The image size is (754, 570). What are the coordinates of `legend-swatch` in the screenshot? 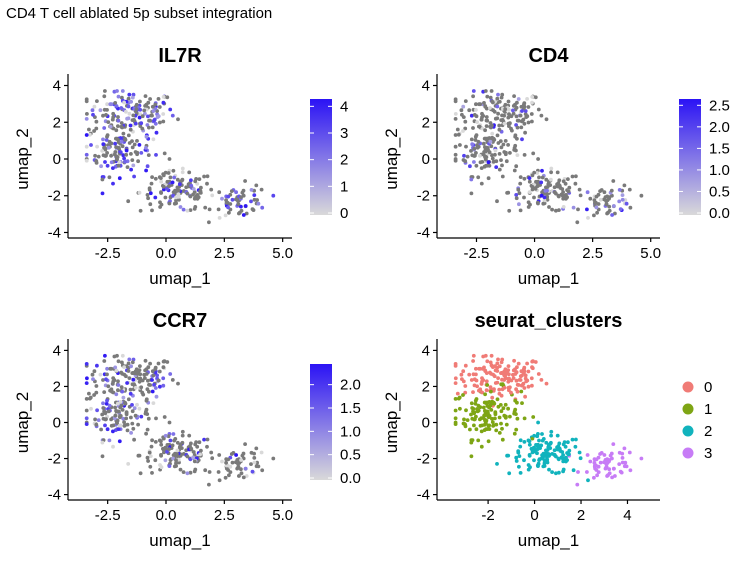 It's located at (688, 387).